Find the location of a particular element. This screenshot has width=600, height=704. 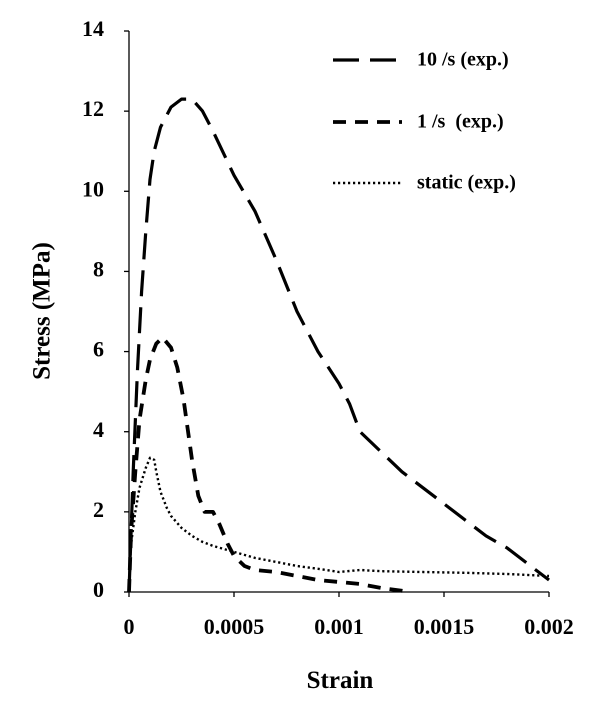

x-tick-label: 0.0005 is located at coordinates (234, 626).